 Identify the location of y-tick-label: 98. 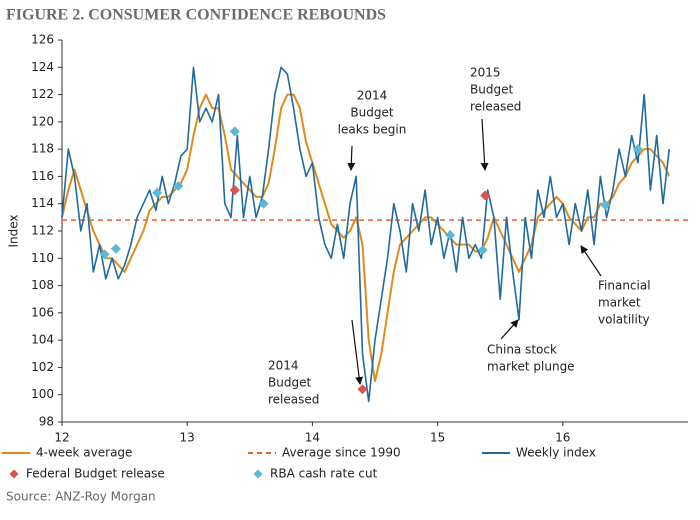
(46, 422).